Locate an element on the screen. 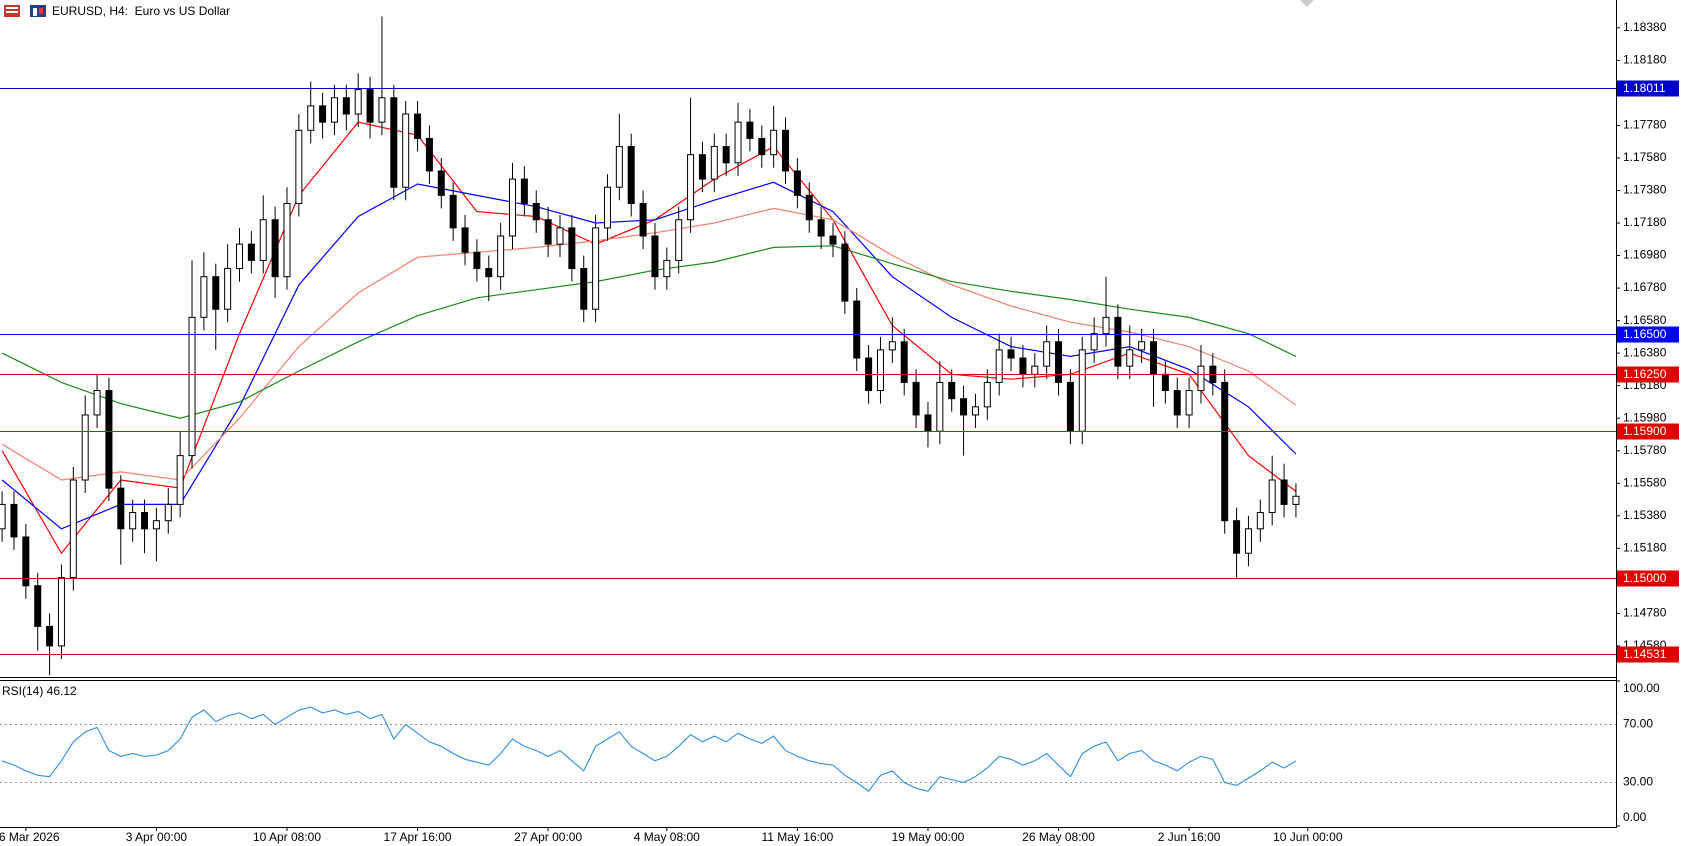  rsi-plot is located at coordinates (808, 749).